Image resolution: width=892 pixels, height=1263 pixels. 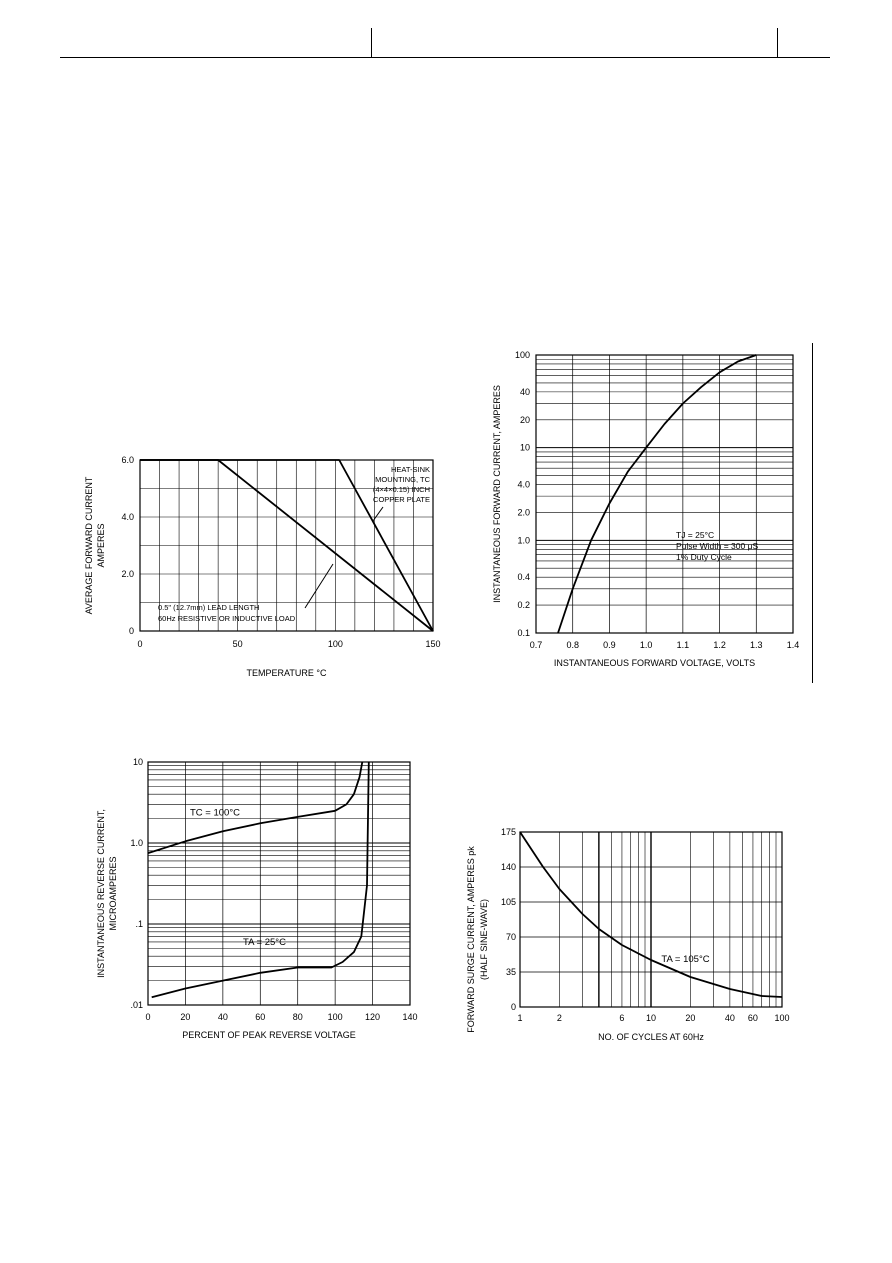 What do you see at coordinates (695, 535) in the screenshot?
I see `annotation-test-conditions: TJ = 25°C` at bounding box center [695, 535].